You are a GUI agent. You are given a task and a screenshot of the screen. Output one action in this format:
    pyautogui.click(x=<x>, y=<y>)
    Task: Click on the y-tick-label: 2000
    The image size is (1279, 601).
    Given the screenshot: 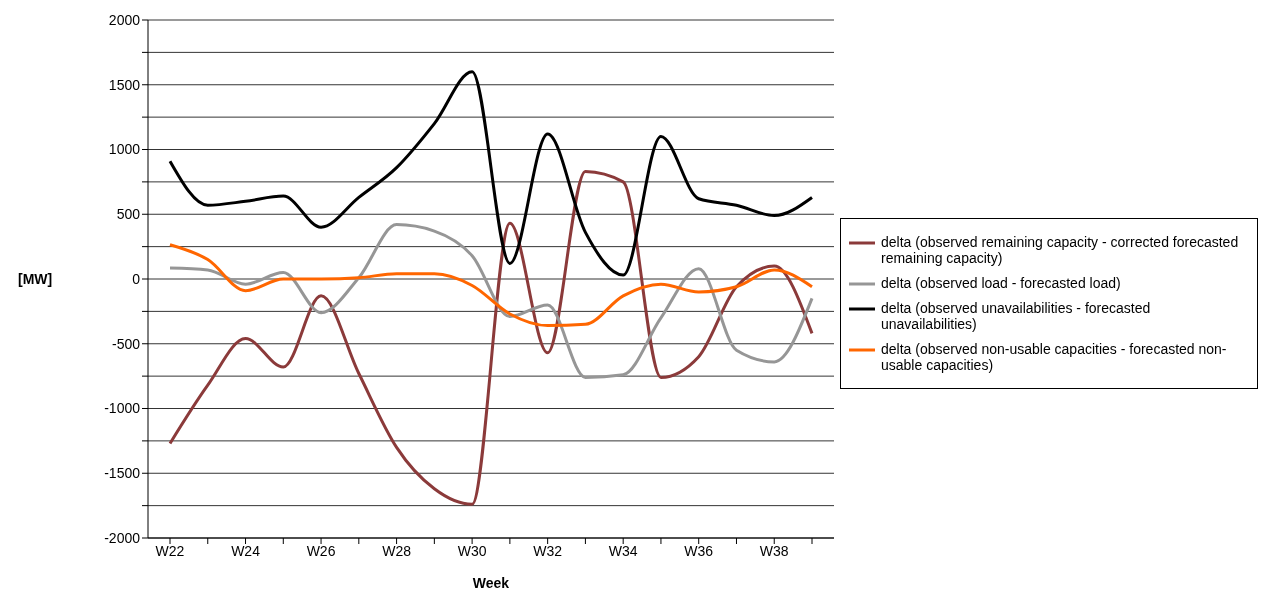 What is the action you would take?
    pyautogui.click(x=124, y=19)
    